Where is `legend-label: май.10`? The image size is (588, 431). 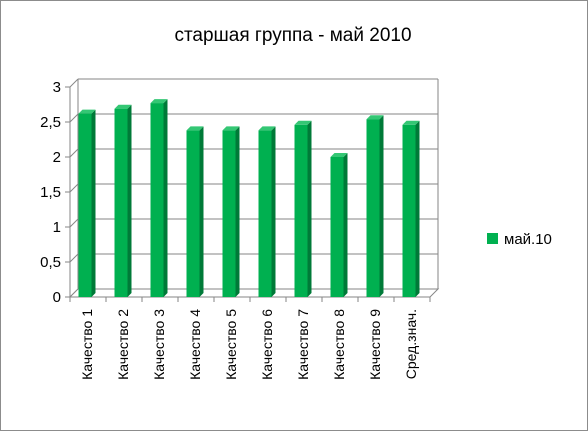
legend-label: май.10 is located at coordinates (528, 239).